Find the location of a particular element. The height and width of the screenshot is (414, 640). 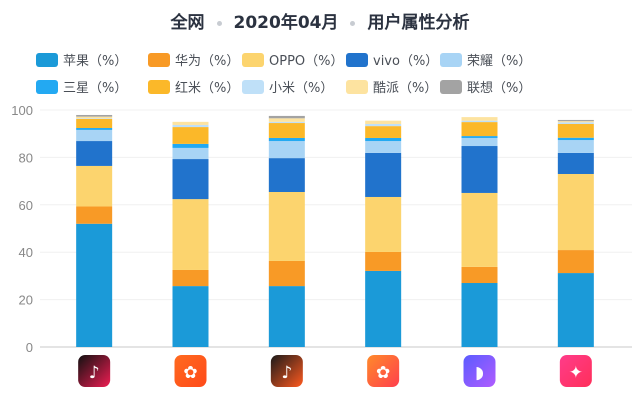

legend-item: 小米（%） is located at coordinates (294, 86).